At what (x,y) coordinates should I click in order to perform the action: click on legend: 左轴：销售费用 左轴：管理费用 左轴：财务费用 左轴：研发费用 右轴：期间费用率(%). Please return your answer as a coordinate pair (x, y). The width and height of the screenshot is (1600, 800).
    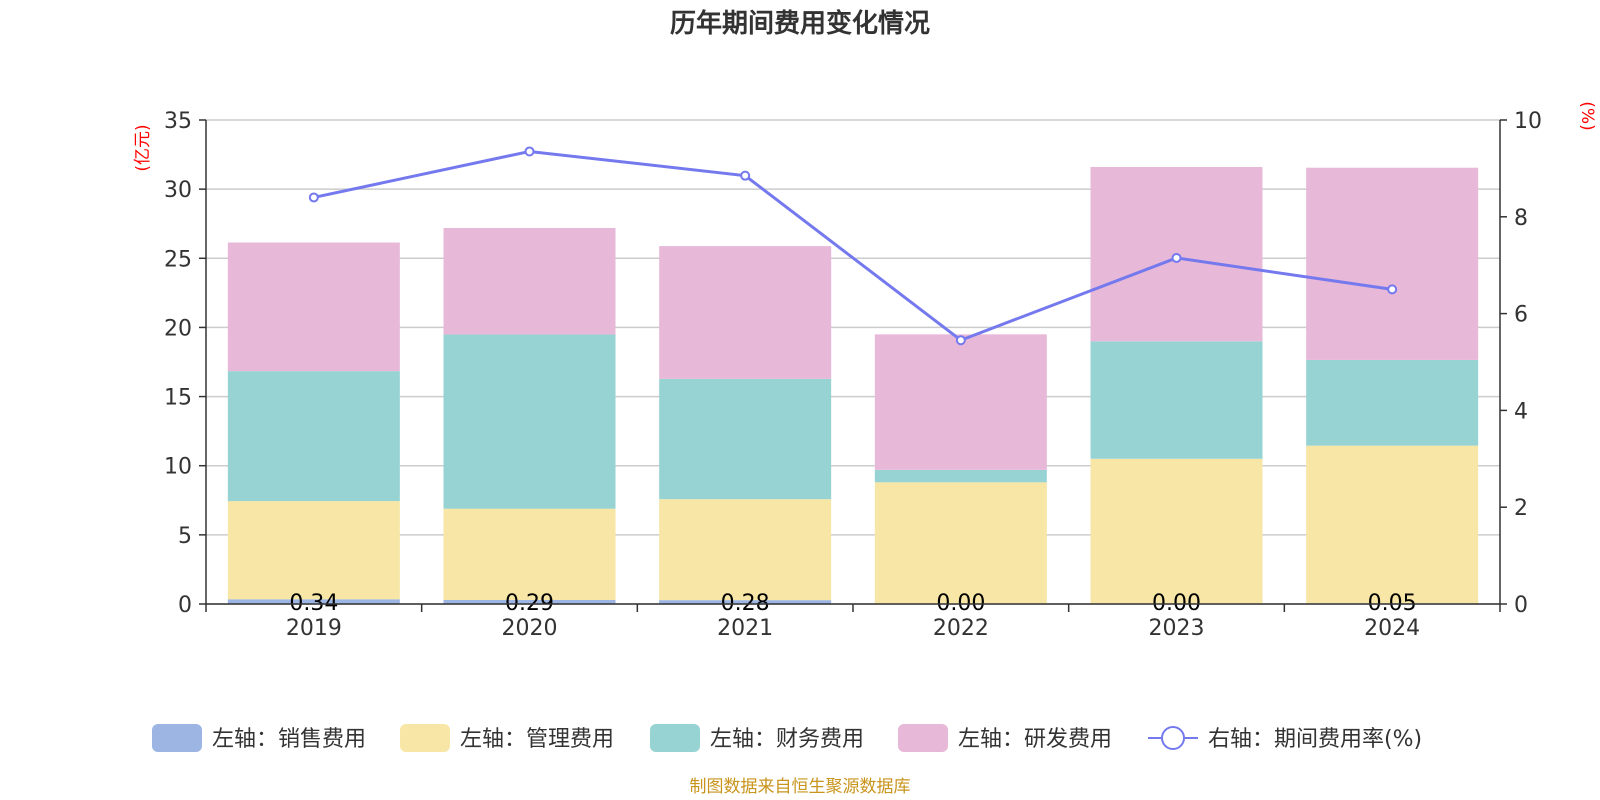
    Looking at the image, I should click on (787, 738).